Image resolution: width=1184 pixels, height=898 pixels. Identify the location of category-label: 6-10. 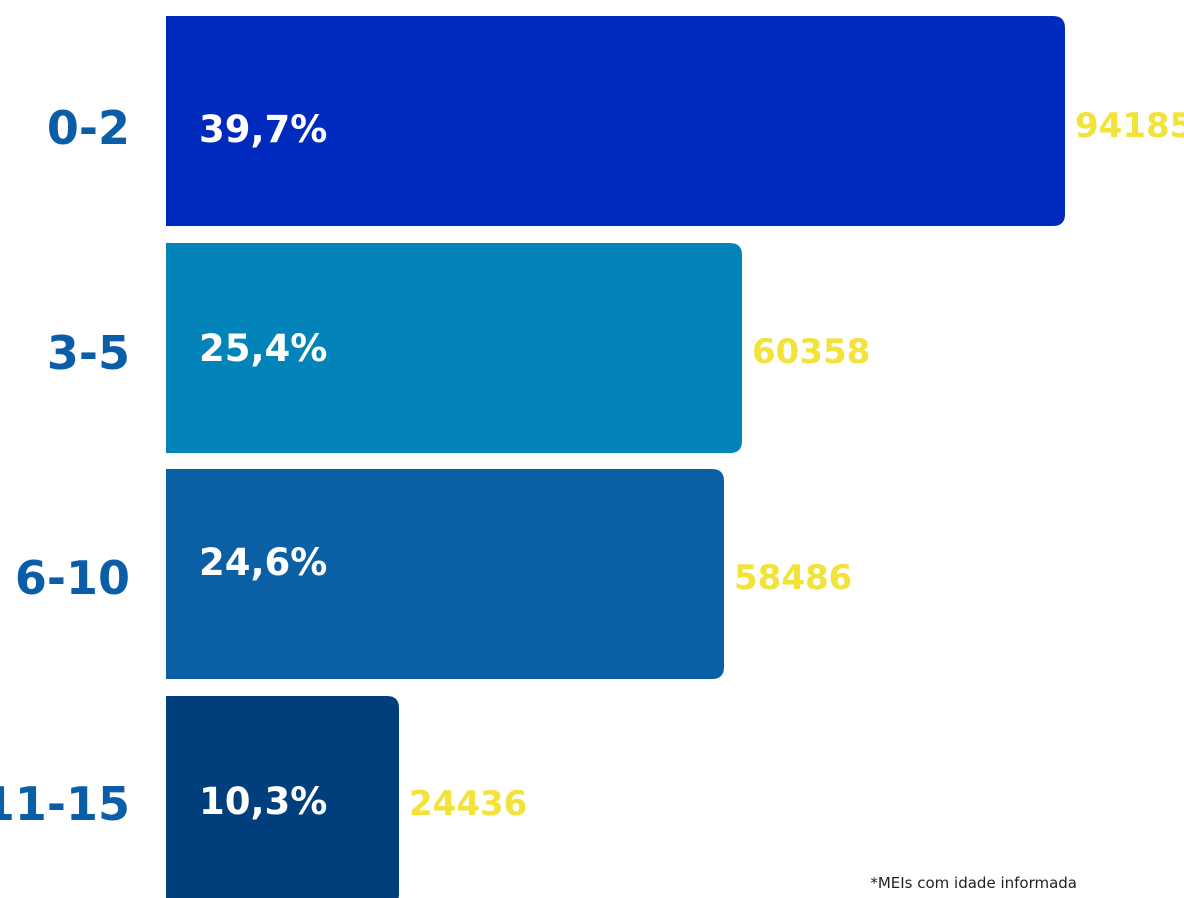
(72, 578).